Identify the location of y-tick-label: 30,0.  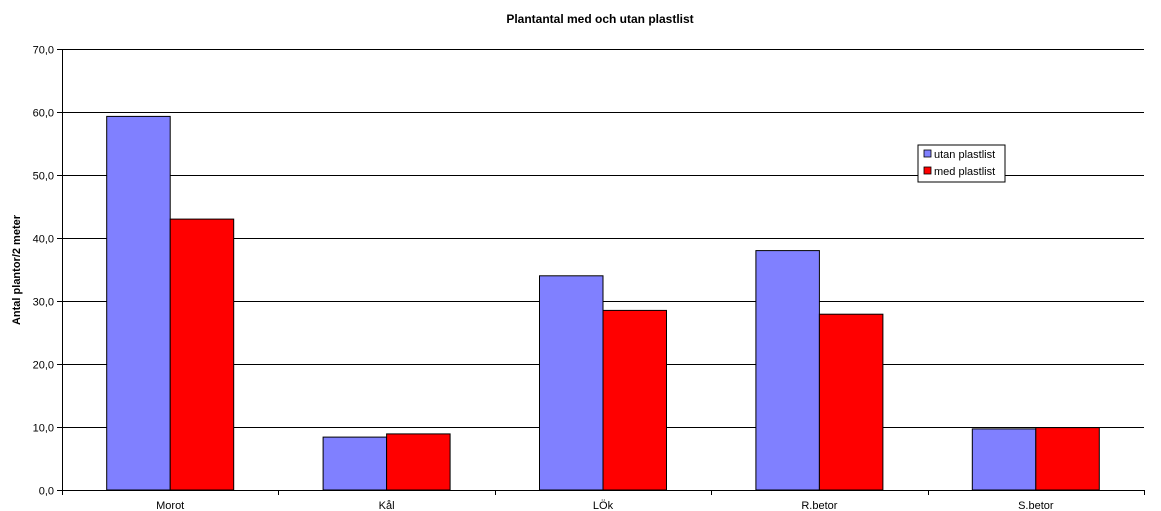
(43, 303).